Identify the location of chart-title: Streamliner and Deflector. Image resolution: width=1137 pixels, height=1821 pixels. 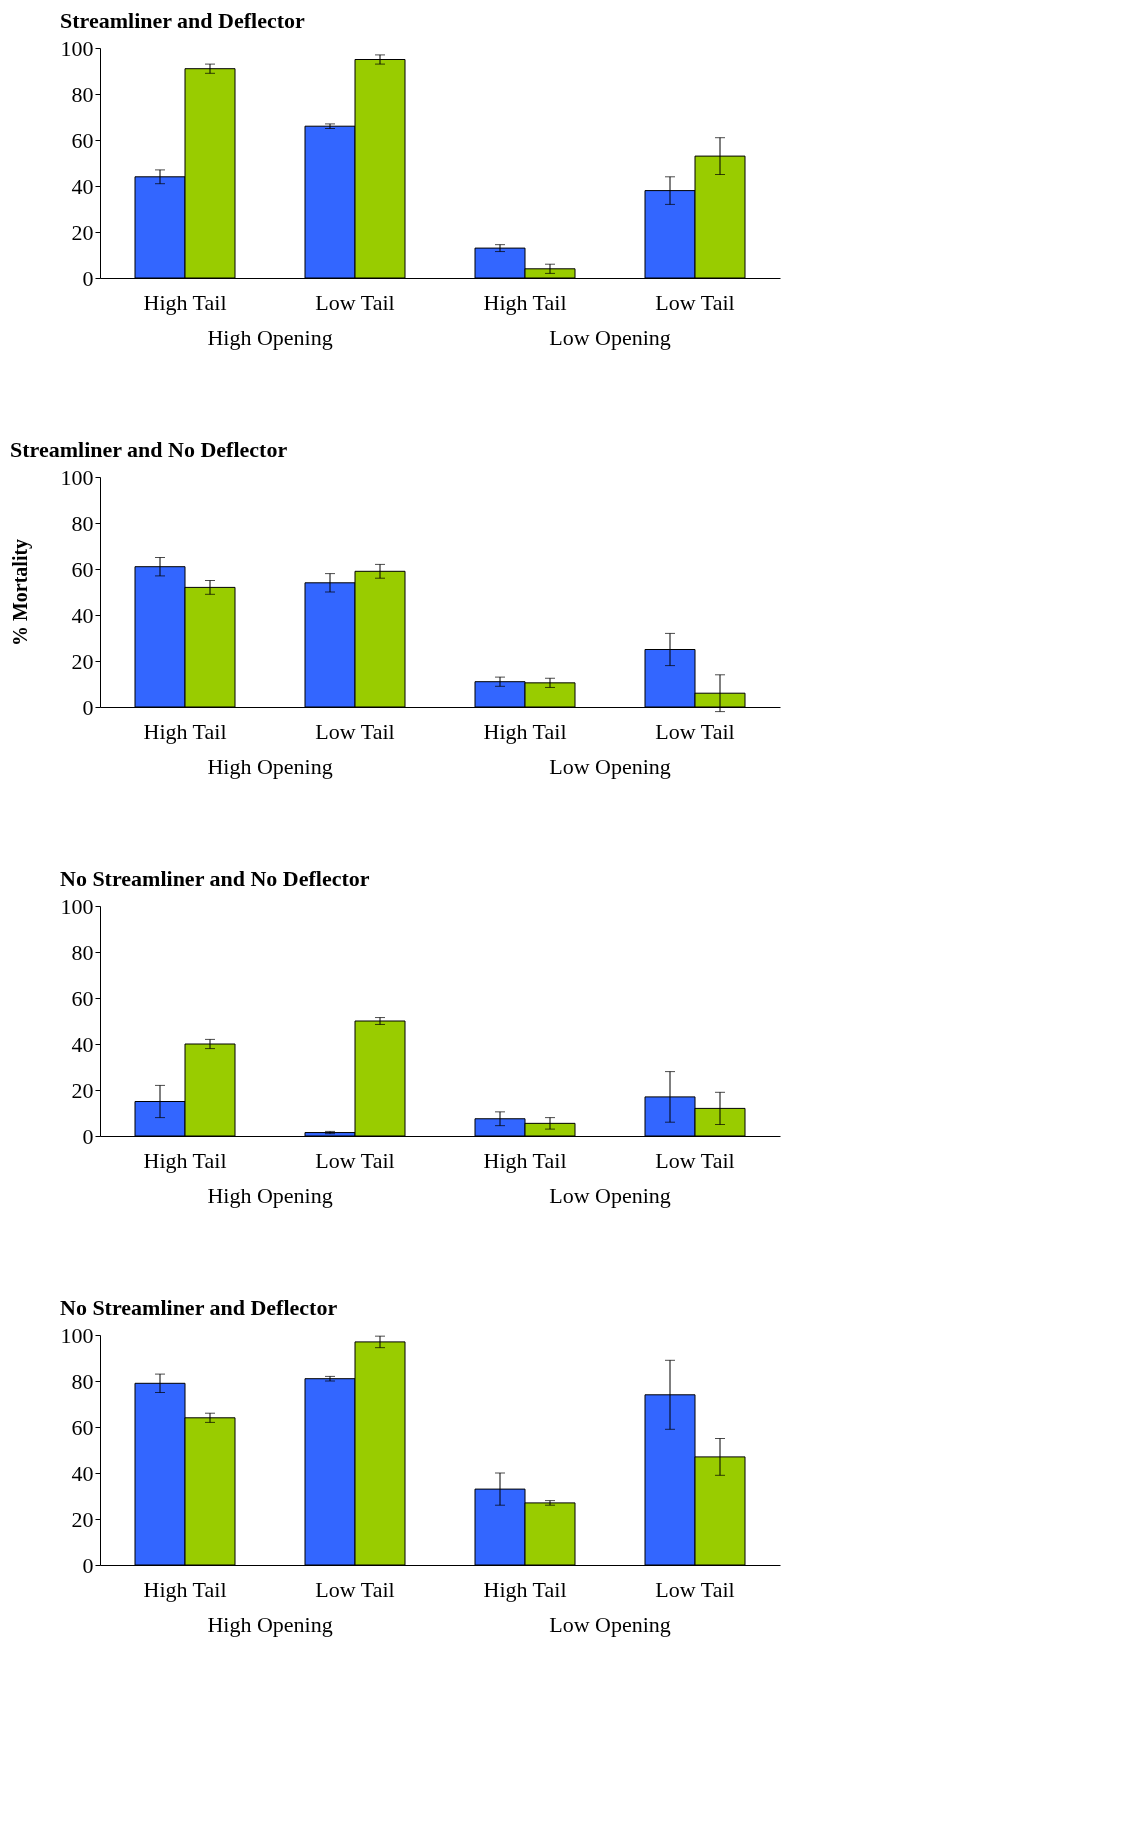
(183, 20).